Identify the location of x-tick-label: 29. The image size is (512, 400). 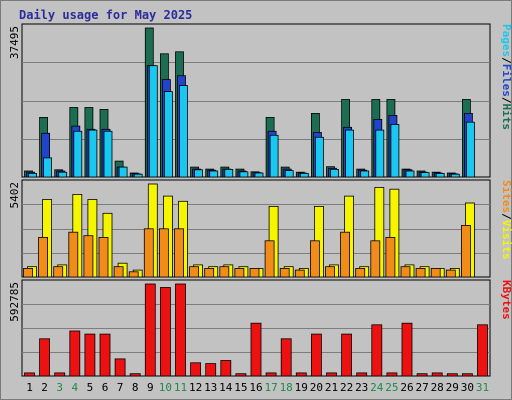
(452, 387).